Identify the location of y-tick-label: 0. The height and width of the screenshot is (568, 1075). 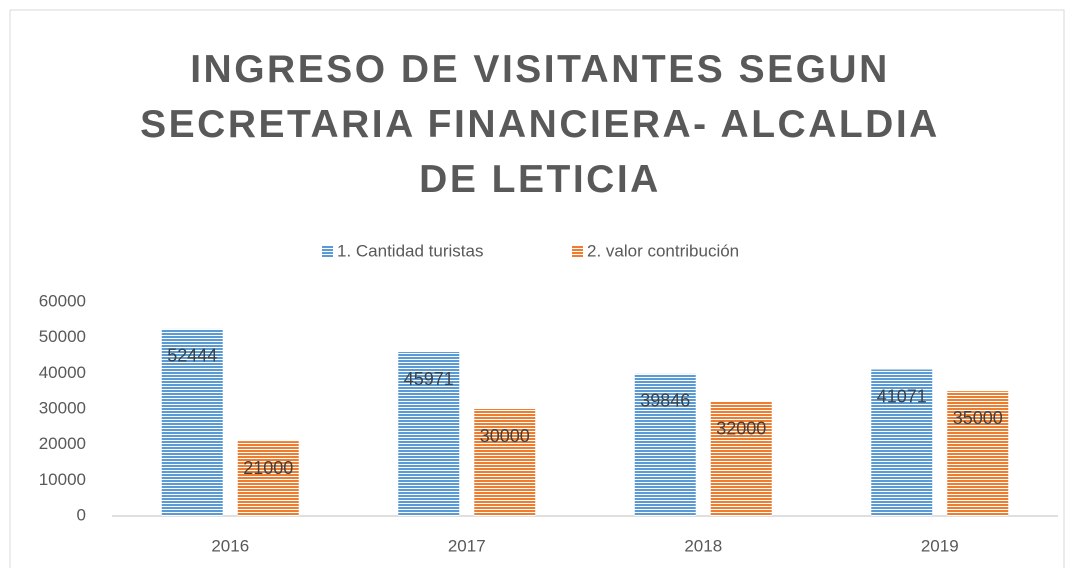
(81, 514).